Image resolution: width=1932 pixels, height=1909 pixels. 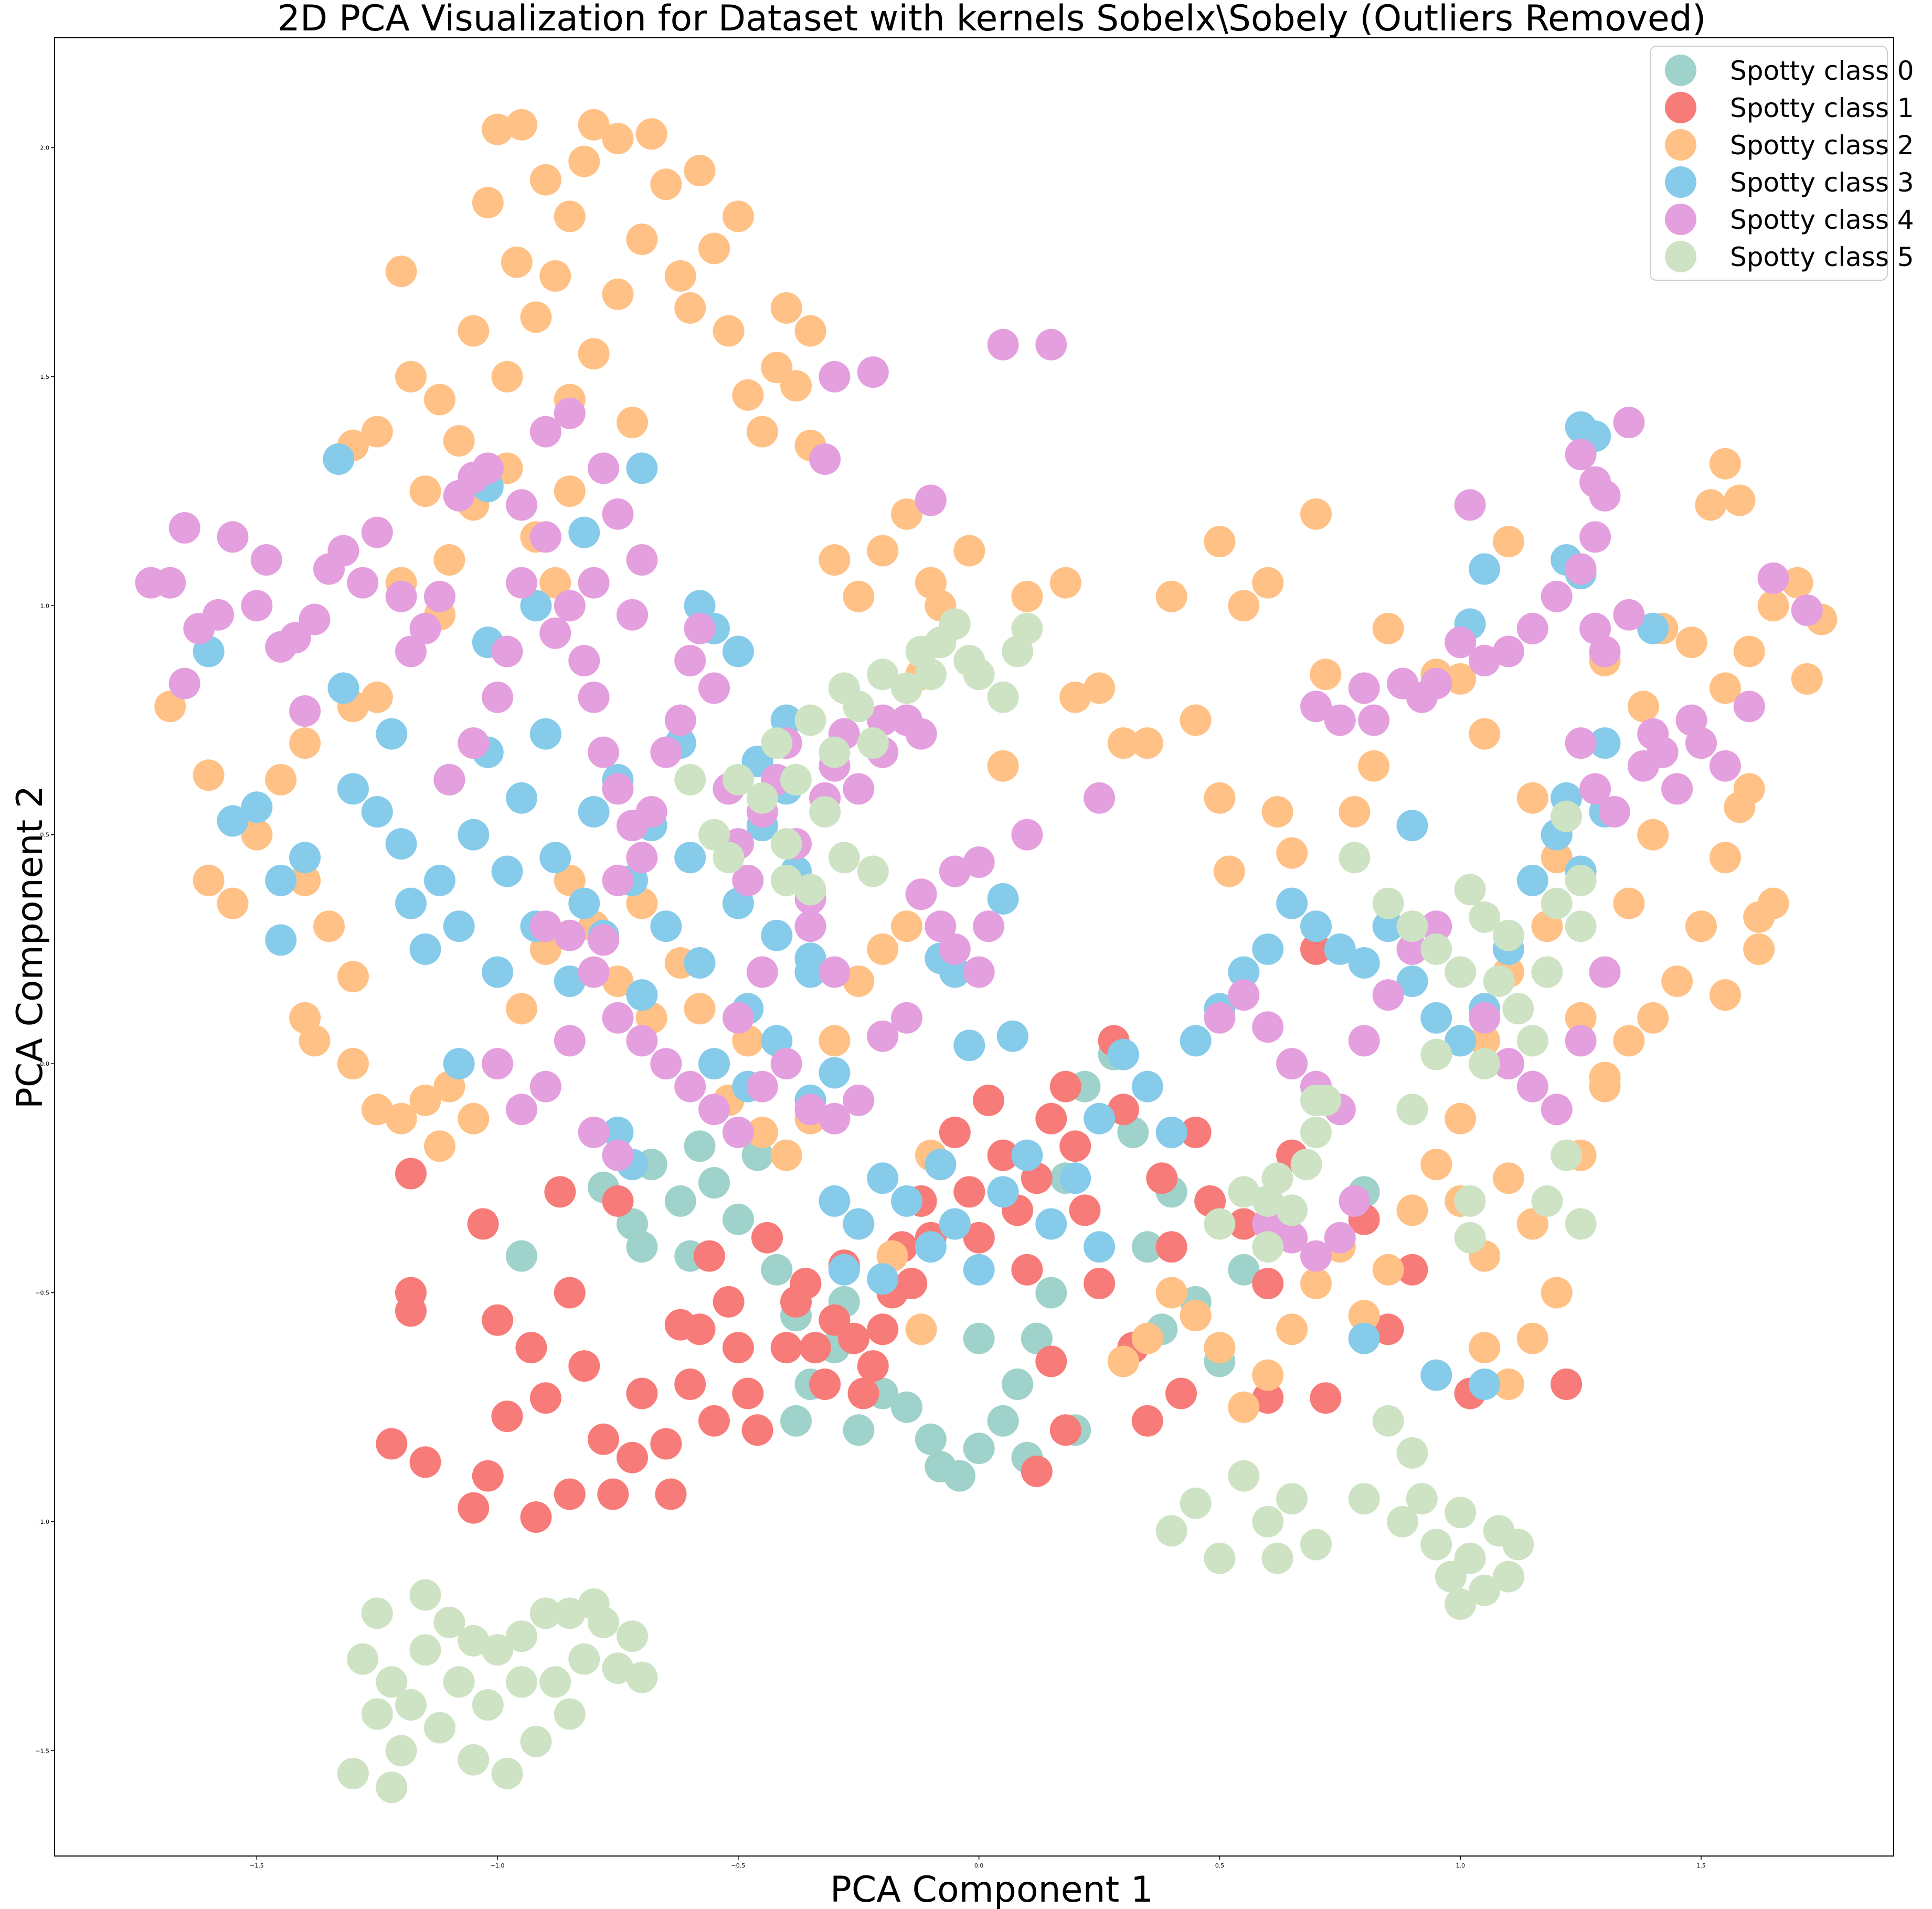 I want to click on x-tick-label: −1.0, so click(x=498, y=1865).